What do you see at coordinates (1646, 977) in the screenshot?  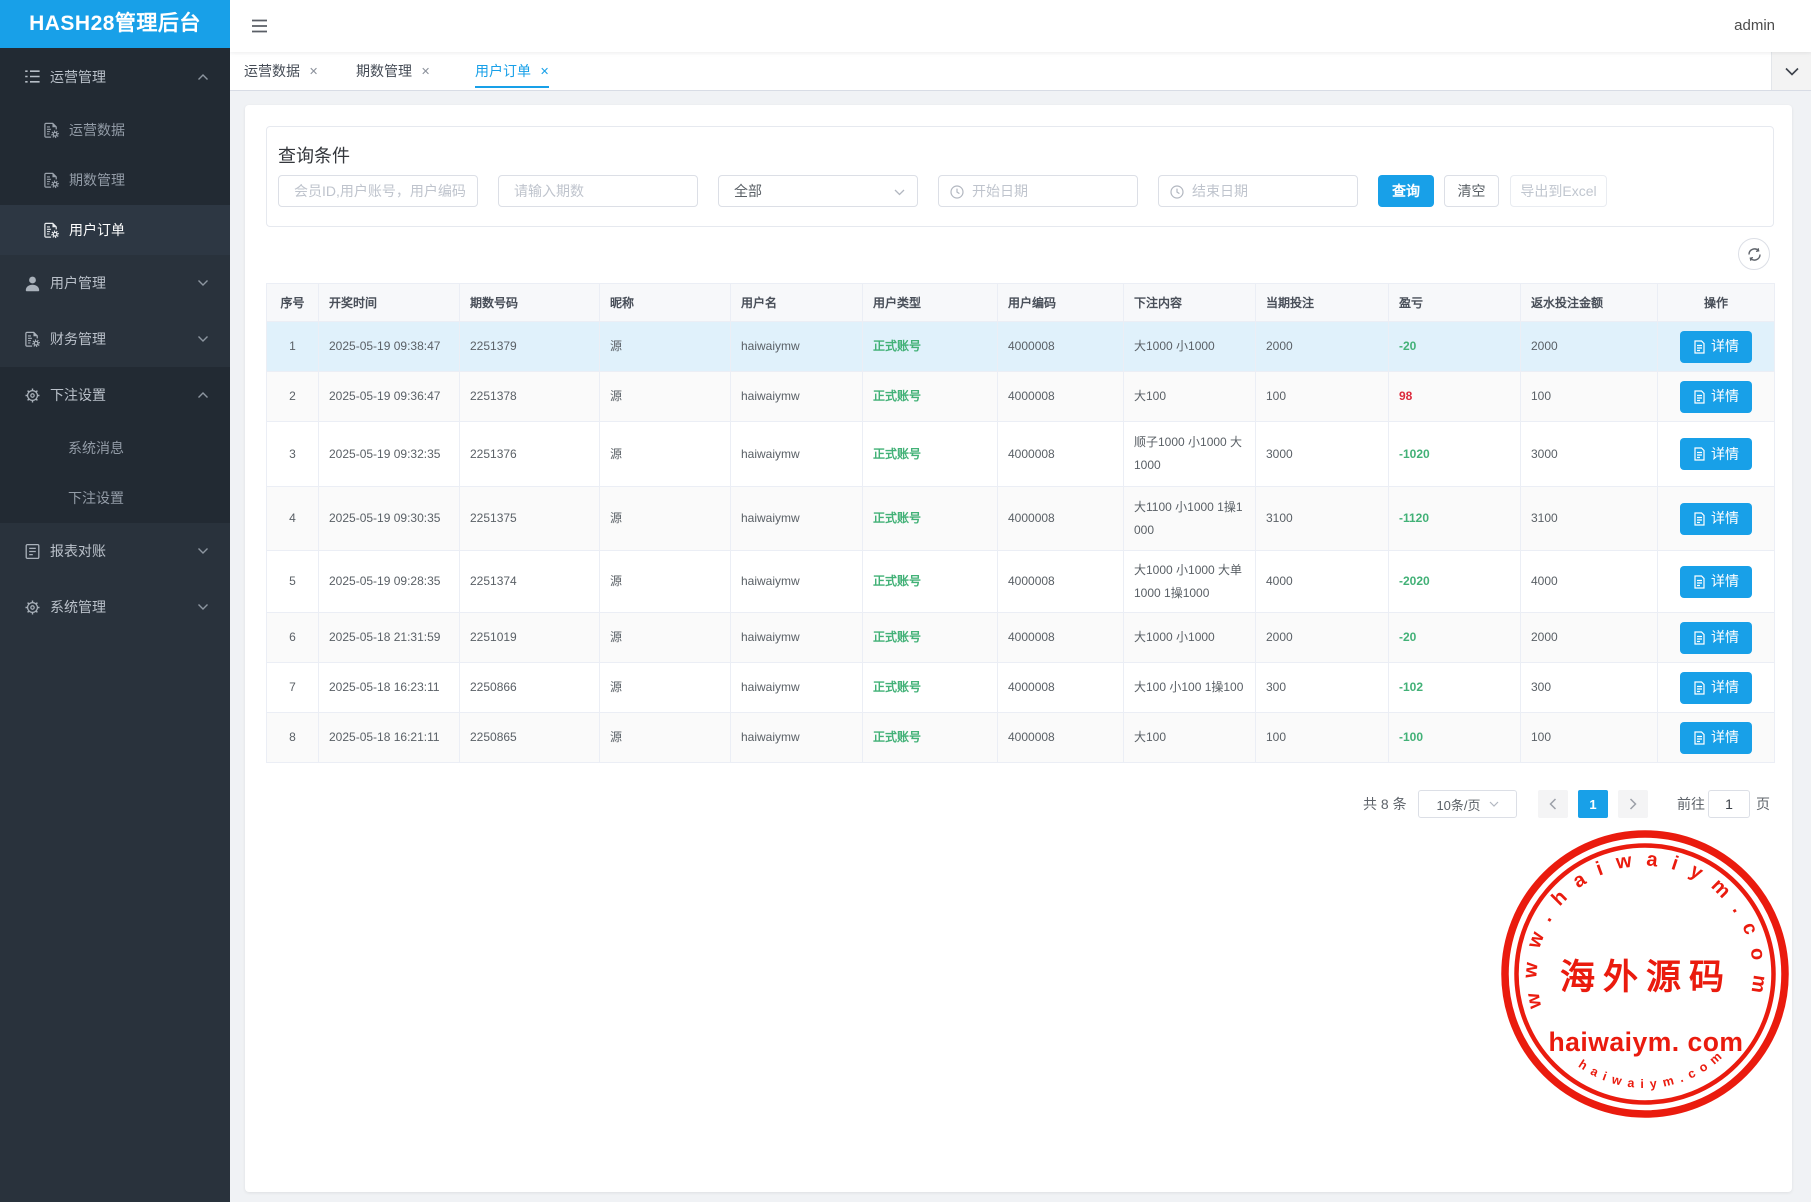 I see `svg-text: 海外源码` at bounding box center [1646, 977].